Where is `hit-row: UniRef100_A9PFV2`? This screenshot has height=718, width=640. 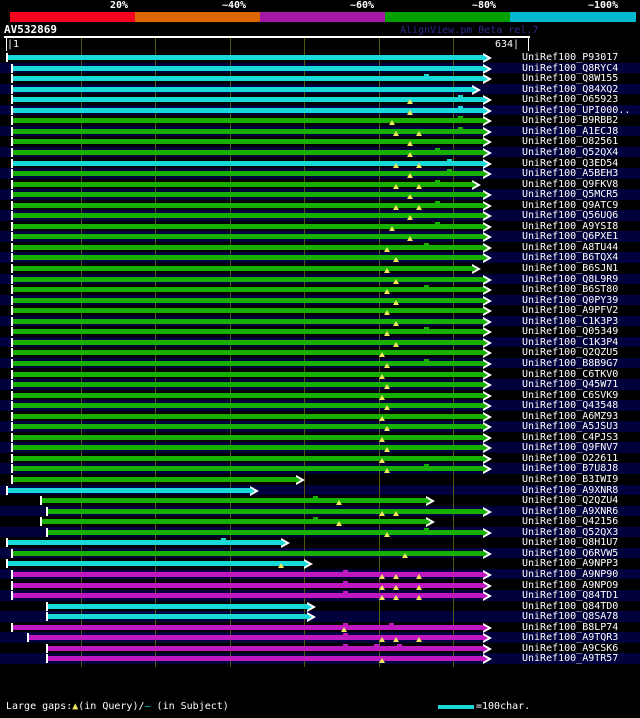 hit-row: UniRef100_A9PFV2 is located at coordinates (320, 311).